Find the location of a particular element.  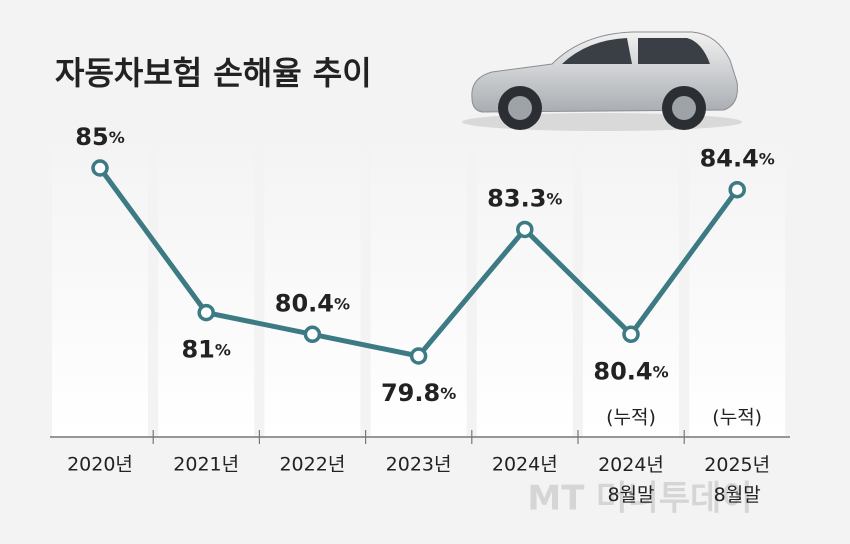

data-label: 79.8% is located at coordinates (418, 393).